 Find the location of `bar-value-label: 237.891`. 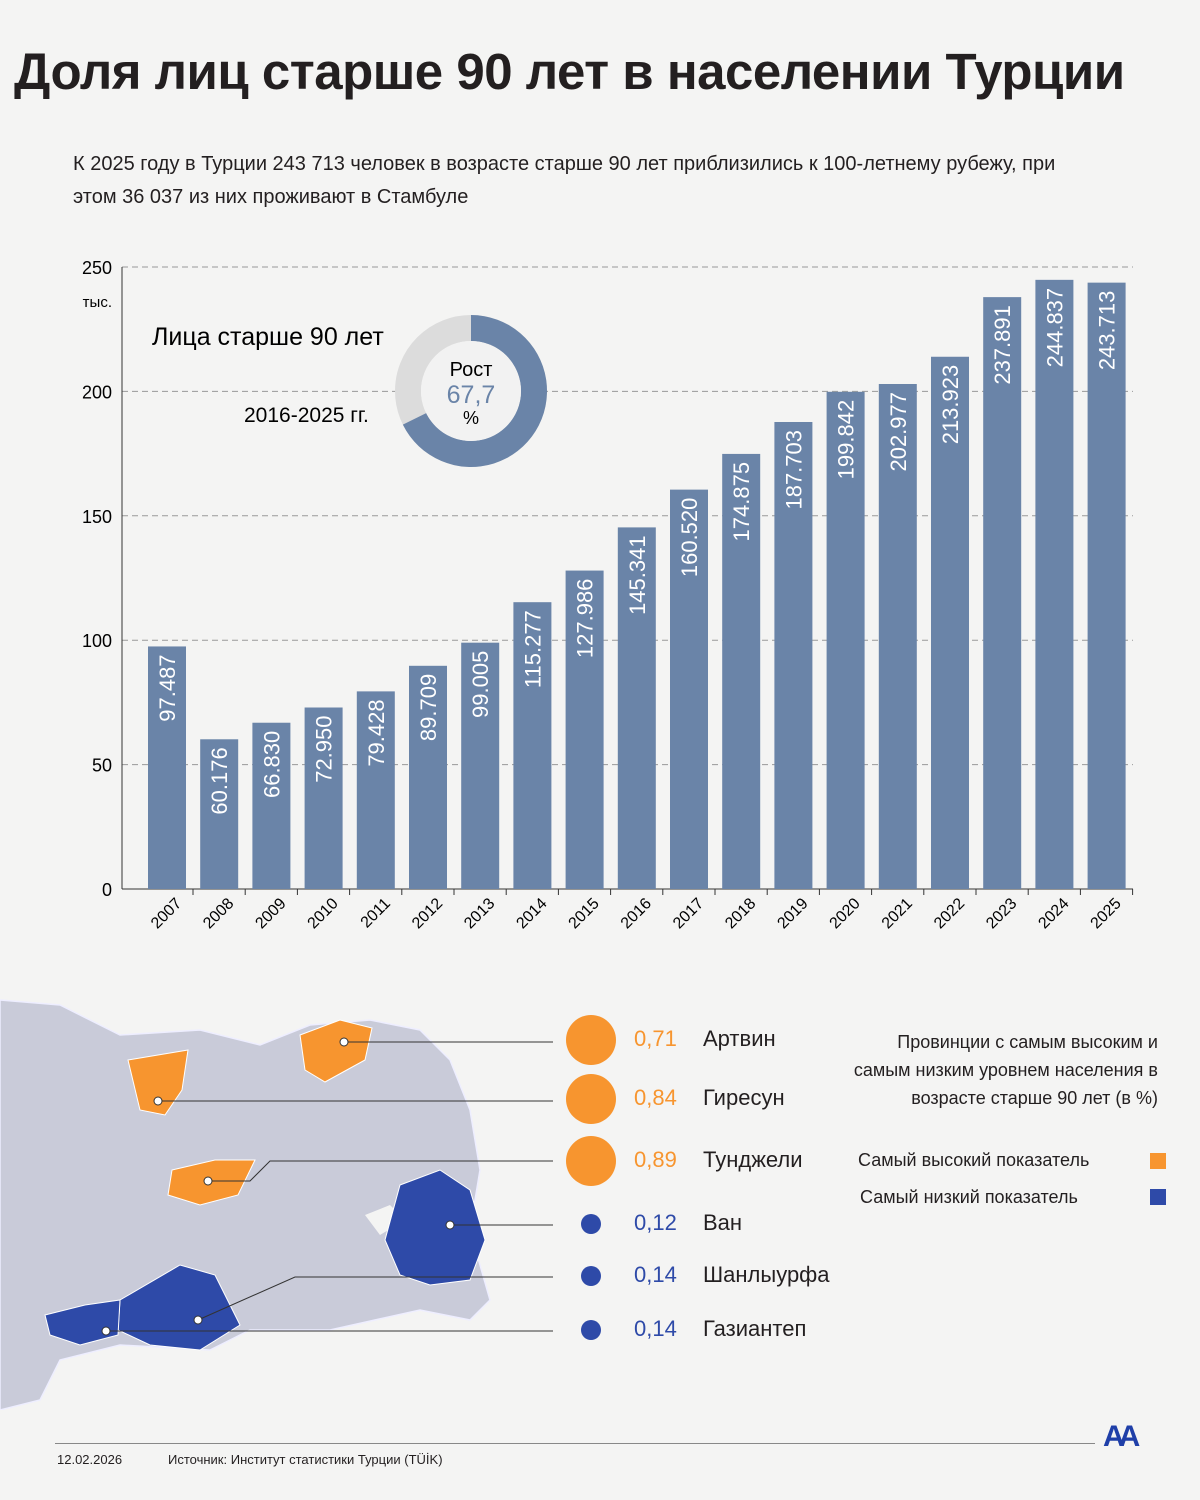

bar-value-label: 237.891 is located at coordinates (1002, 345).